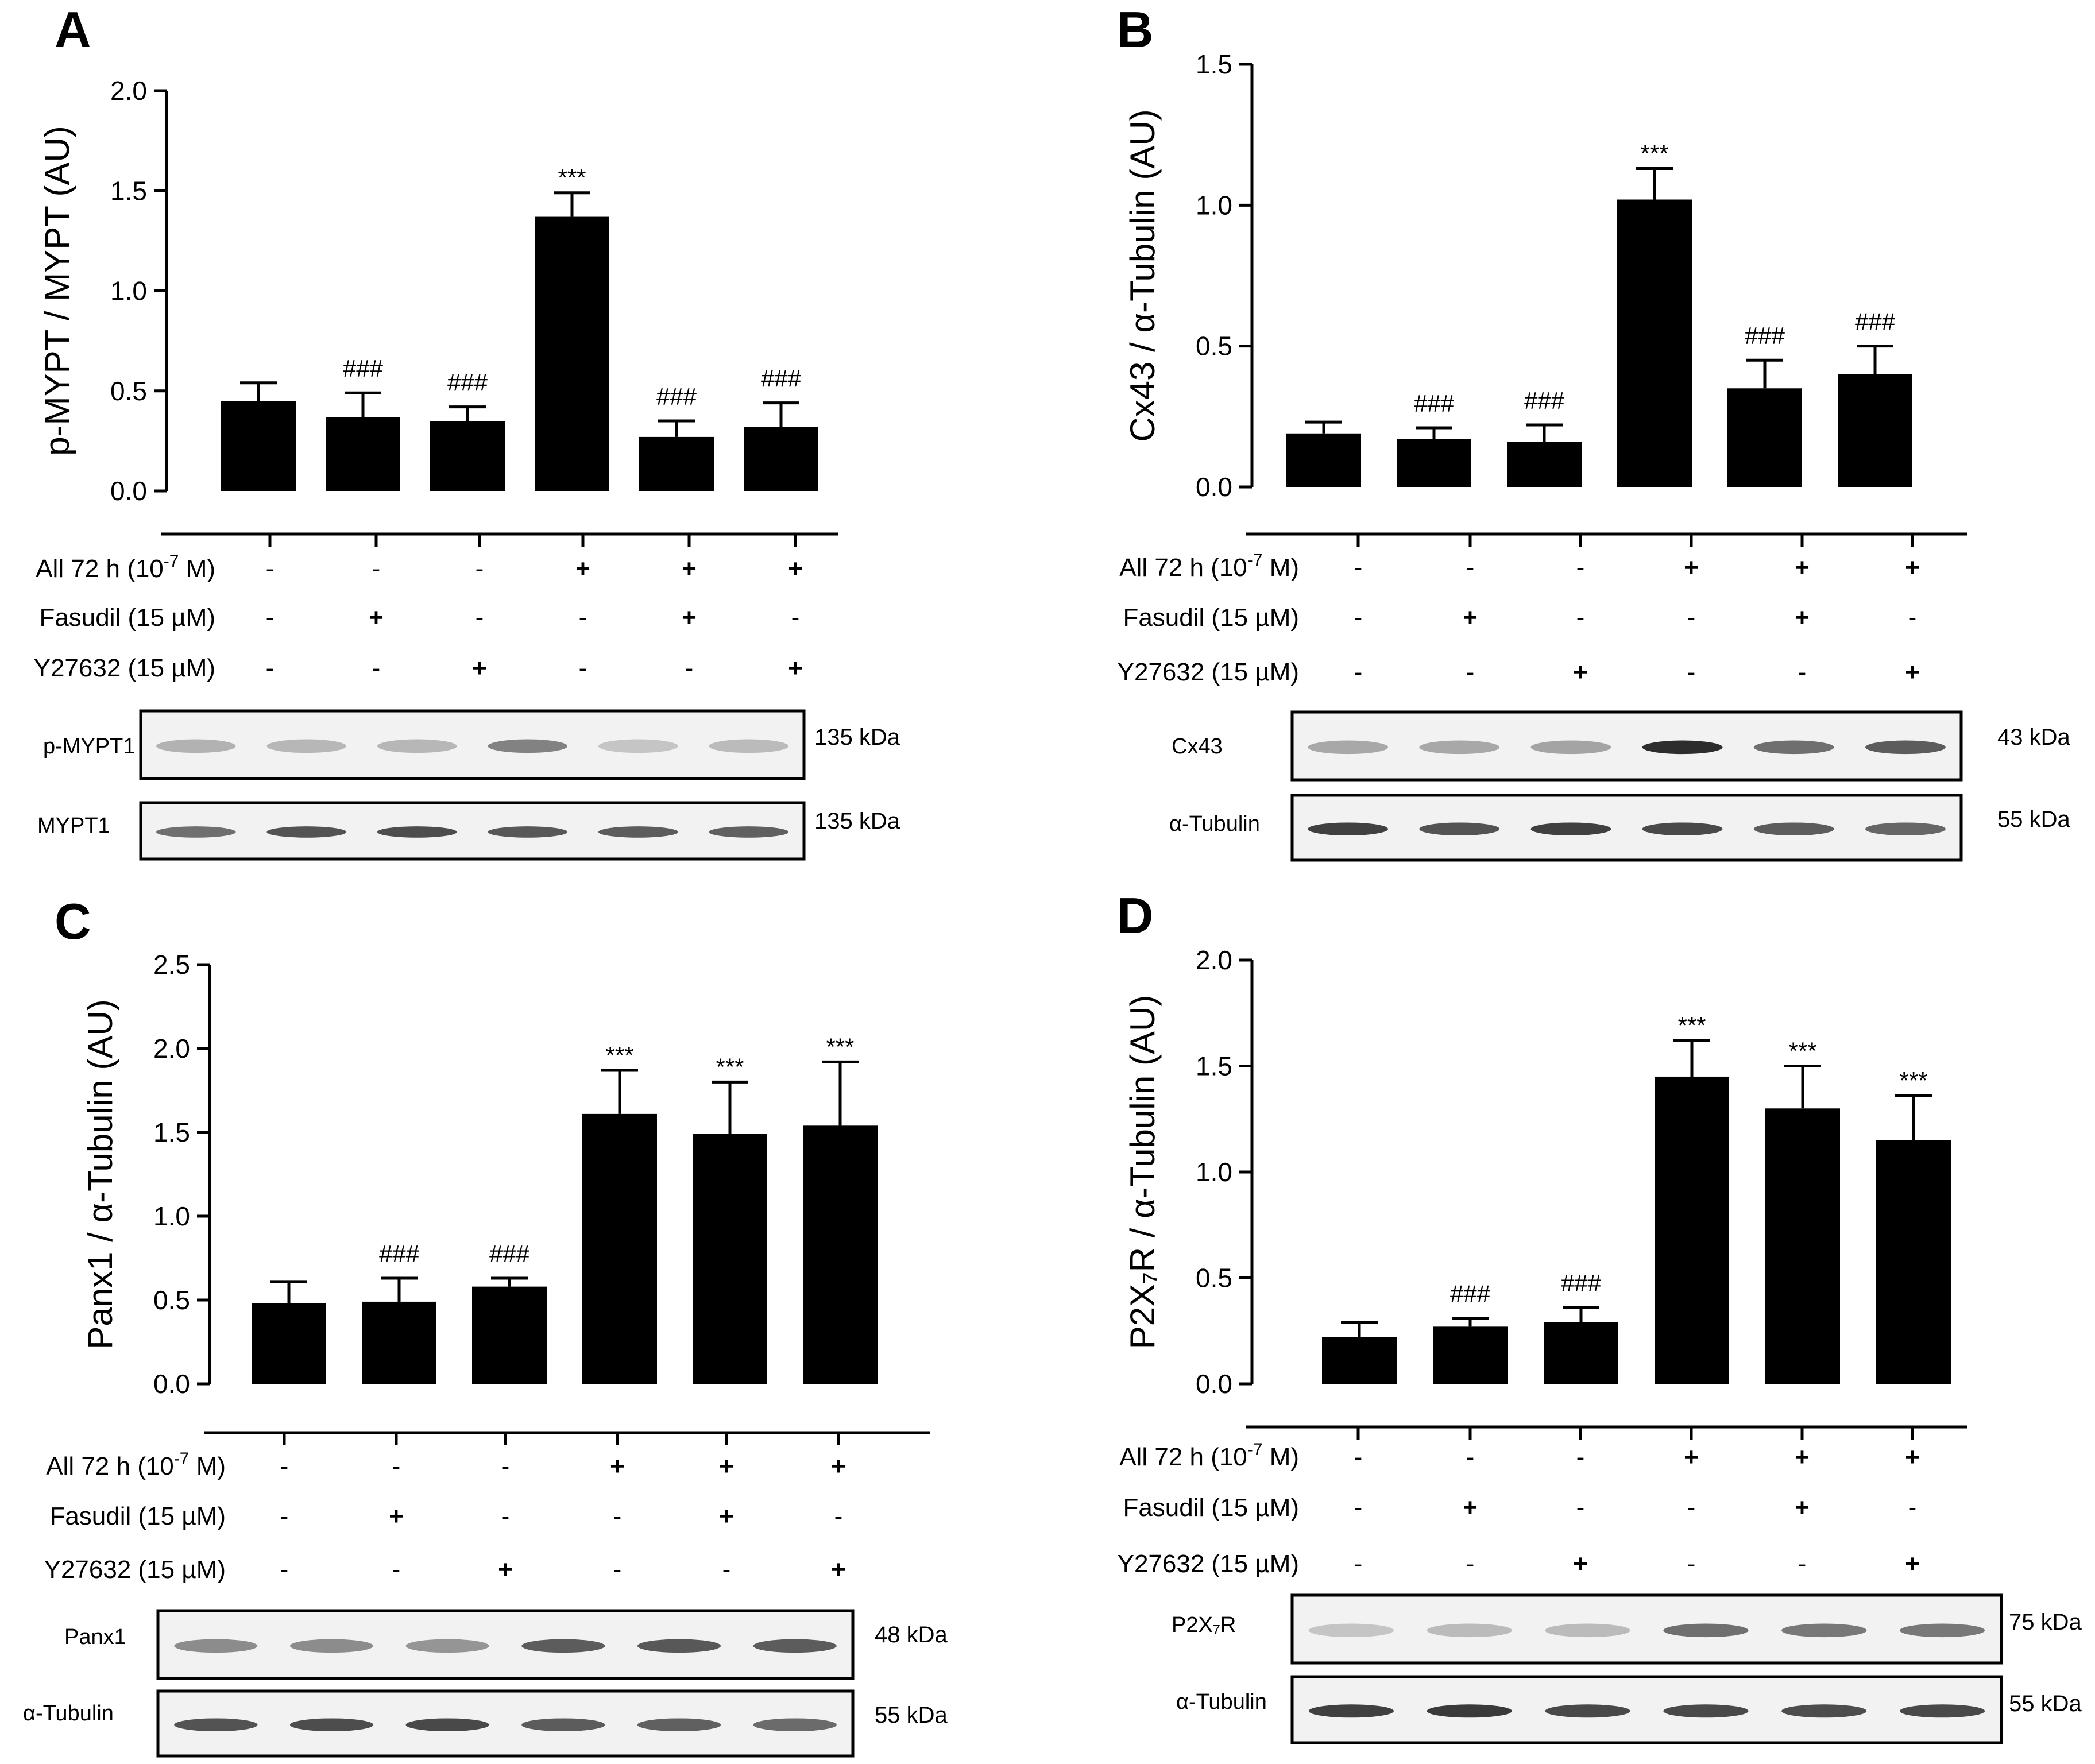 This screenshot has height=1764, width=2095. Describe the element at coordinates (2034, 737) in the screenshot. I see `kda-label: 43 kDa` at that location.